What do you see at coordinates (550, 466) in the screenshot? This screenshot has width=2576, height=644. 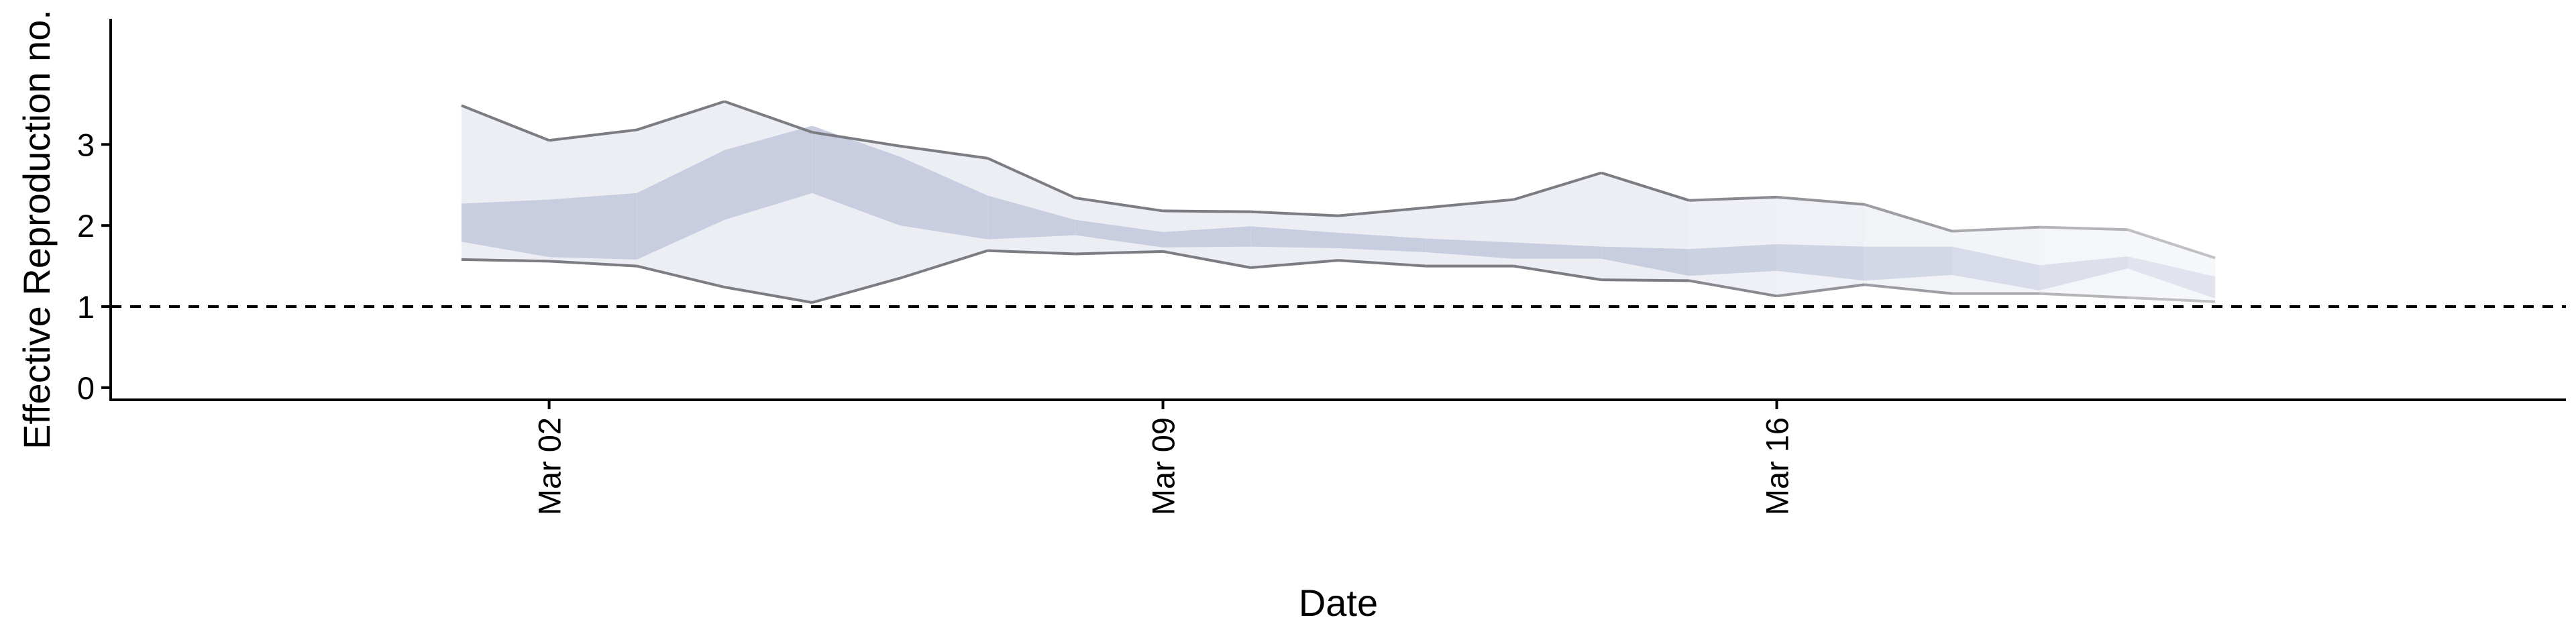 I see `x-tick-label: Mar 02` at bounding box center [550, 466].